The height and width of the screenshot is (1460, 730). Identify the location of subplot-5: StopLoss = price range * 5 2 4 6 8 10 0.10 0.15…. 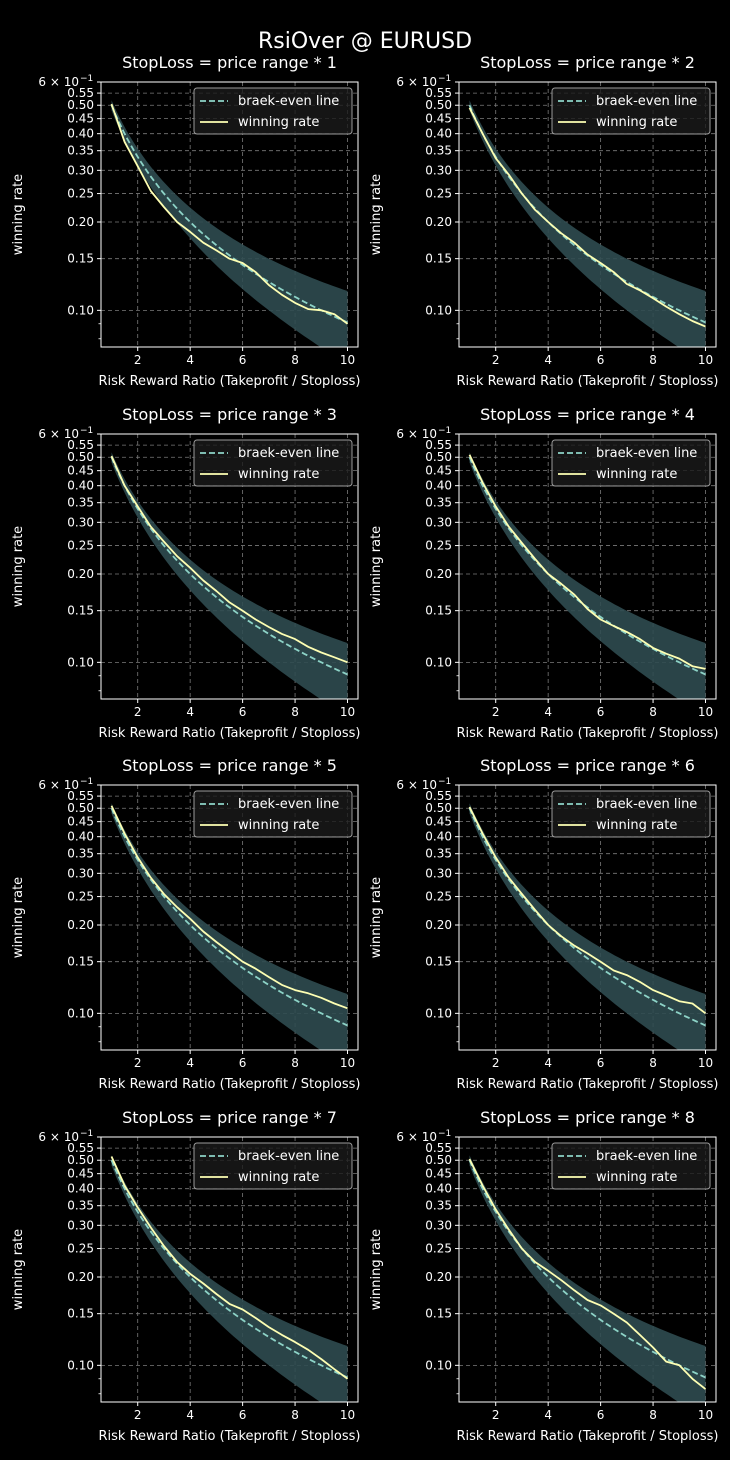
(185, 924).